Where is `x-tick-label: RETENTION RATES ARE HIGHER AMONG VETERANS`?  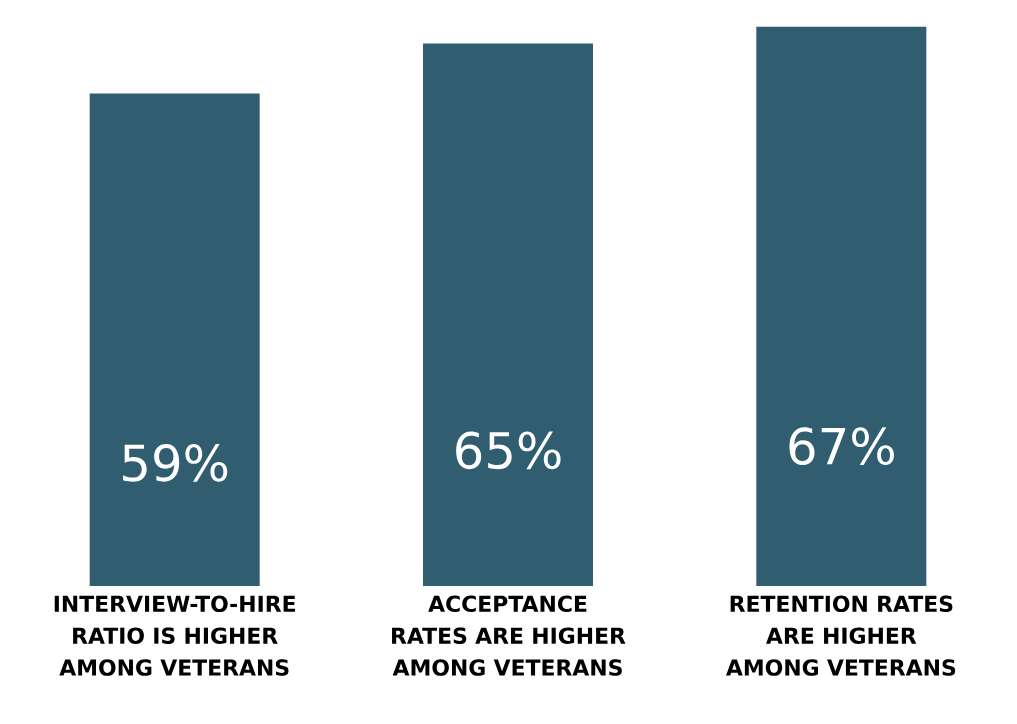
x-tick-label: RETENTION RATES ARE HIGHER AMONG VETERANS is located at coordinates (841, 635).